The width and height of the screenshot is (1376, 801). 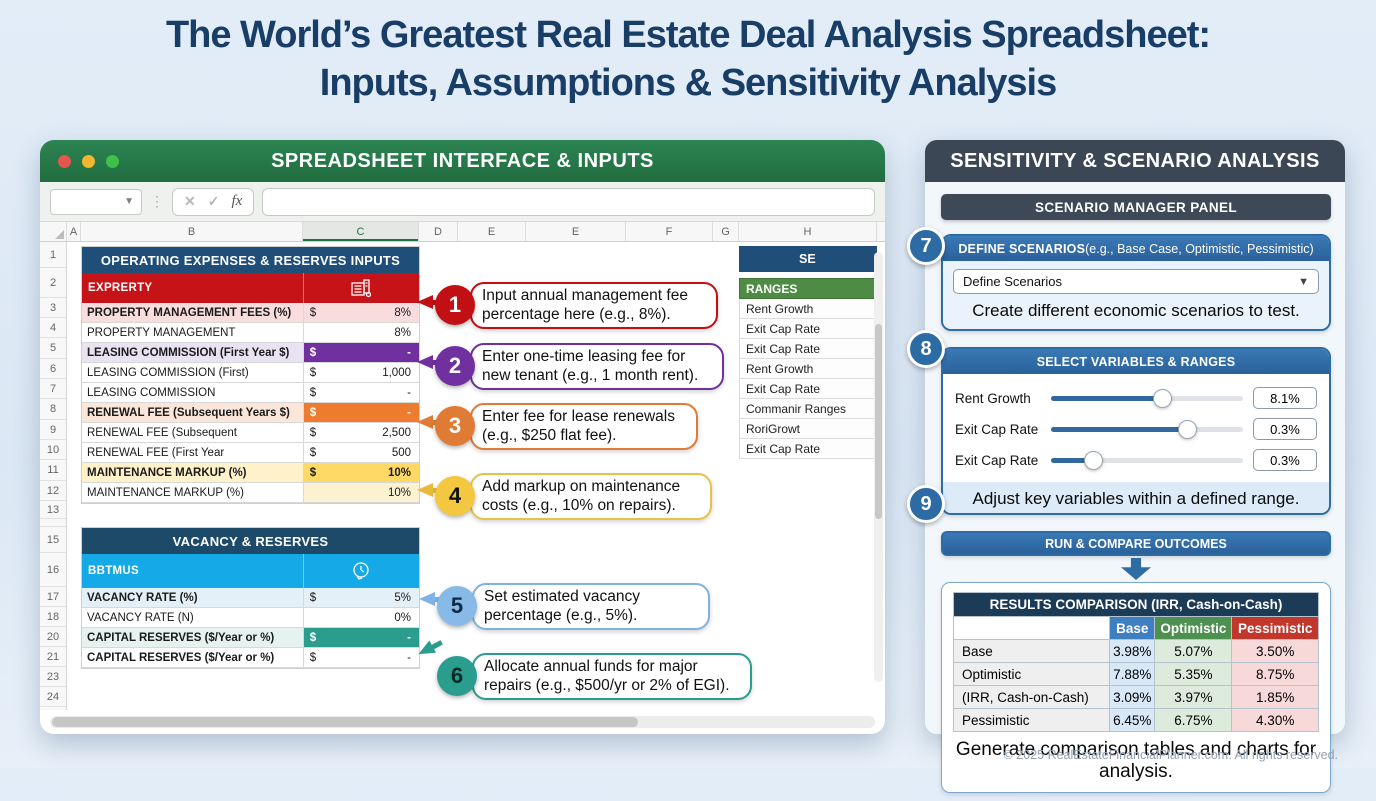 What do you see at coordinates (808, 429) in the screenshot?
I see `range-item: RoriGrowt` at bounding box center [808, 429].